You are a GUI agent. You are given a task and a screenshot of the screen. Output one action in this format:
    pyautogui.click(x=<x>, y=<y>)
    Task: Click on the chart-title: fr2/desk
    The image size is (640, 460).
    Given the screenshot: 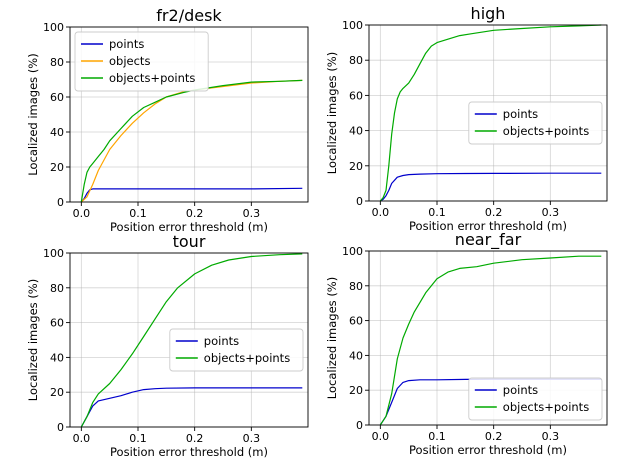 What is the action you would take?
    pyautogui.click(x=189, y=15)
    